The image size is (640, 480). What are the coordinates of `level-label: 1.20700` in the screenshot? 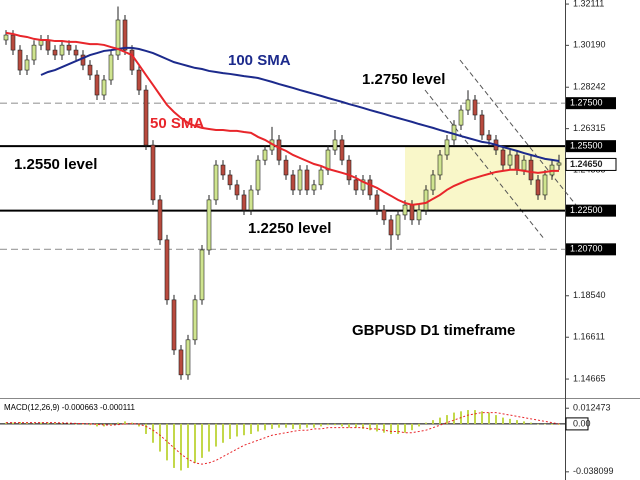 It's located at (586, 249).